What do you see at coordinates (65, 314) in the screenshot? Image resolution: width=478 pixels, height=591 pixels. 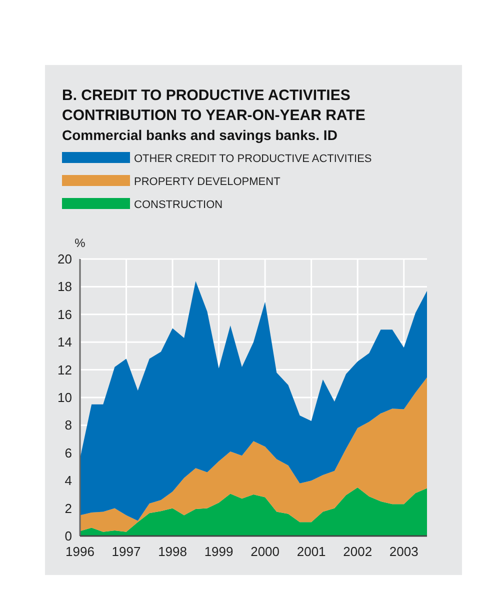 I see `y-tick-label: 16` at bounding box center [65, 314].